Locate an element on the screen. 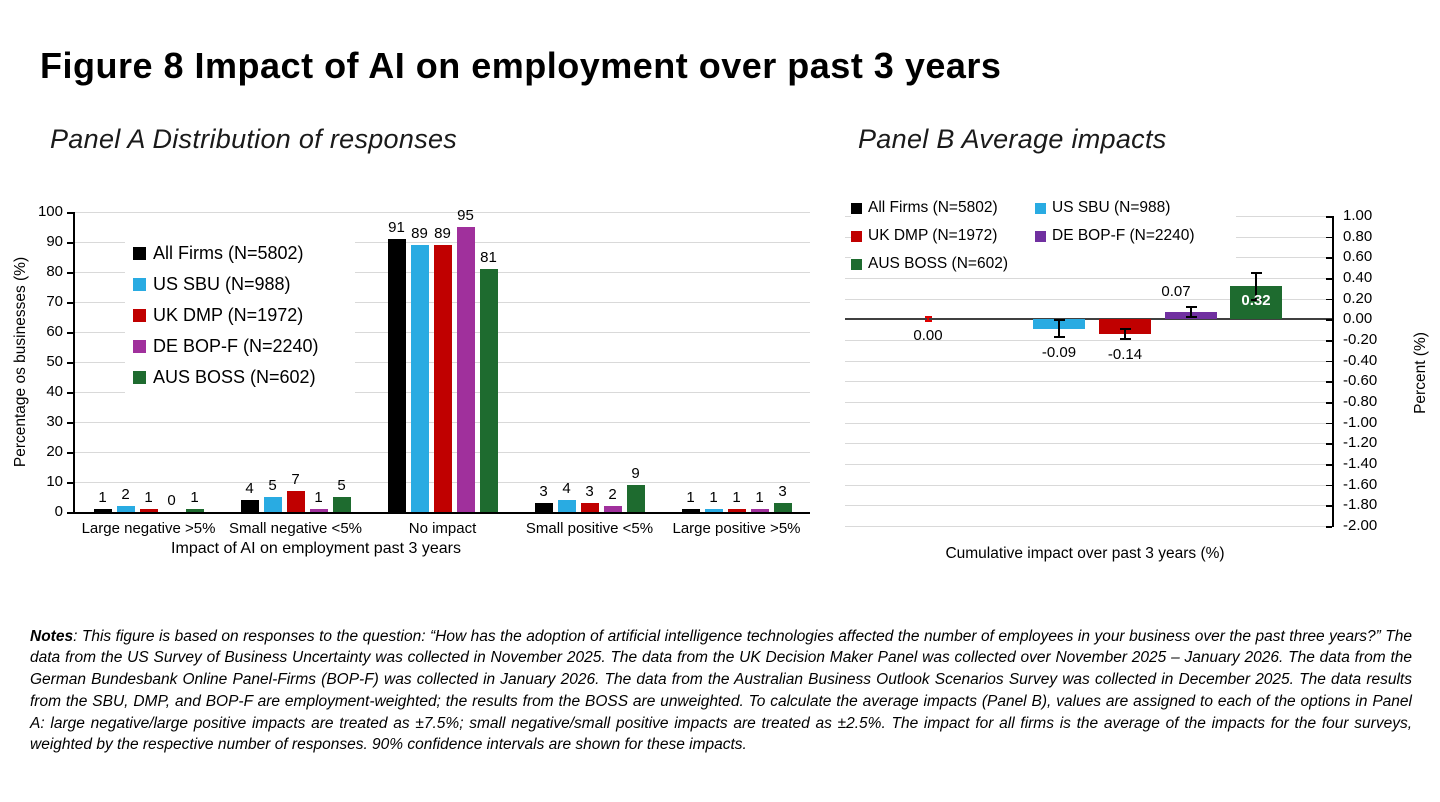 This screenshot has height=802, width=1440. legend-item: All Firms (N=5802) is located at coordinates (244, 253).